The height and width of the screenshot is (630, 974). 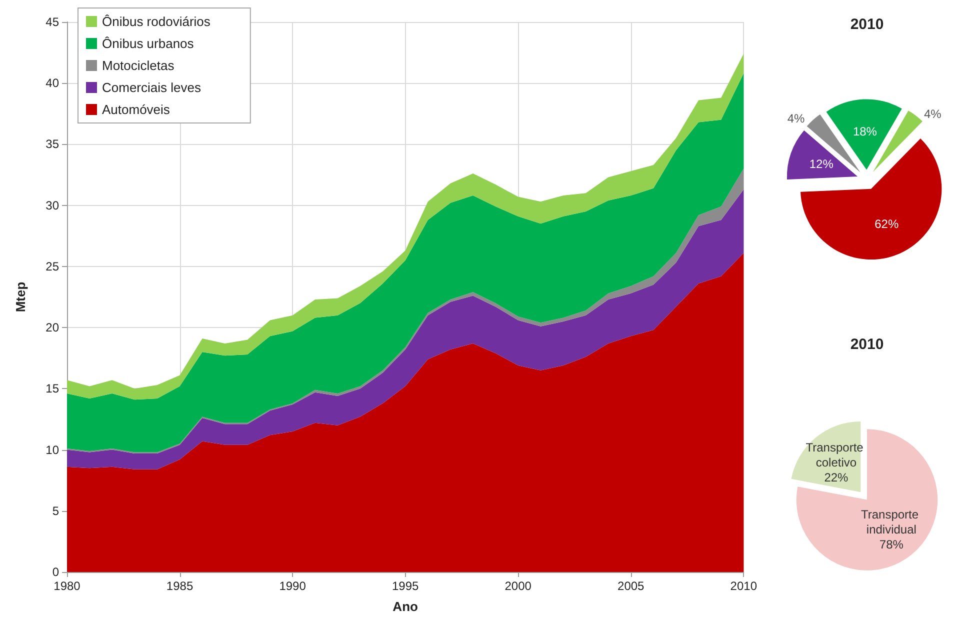 What do you see at coordinates (148, 43) in the screenshot?
I see `legend-label: Ônibus urbanos` at bounding box center [148, 43].